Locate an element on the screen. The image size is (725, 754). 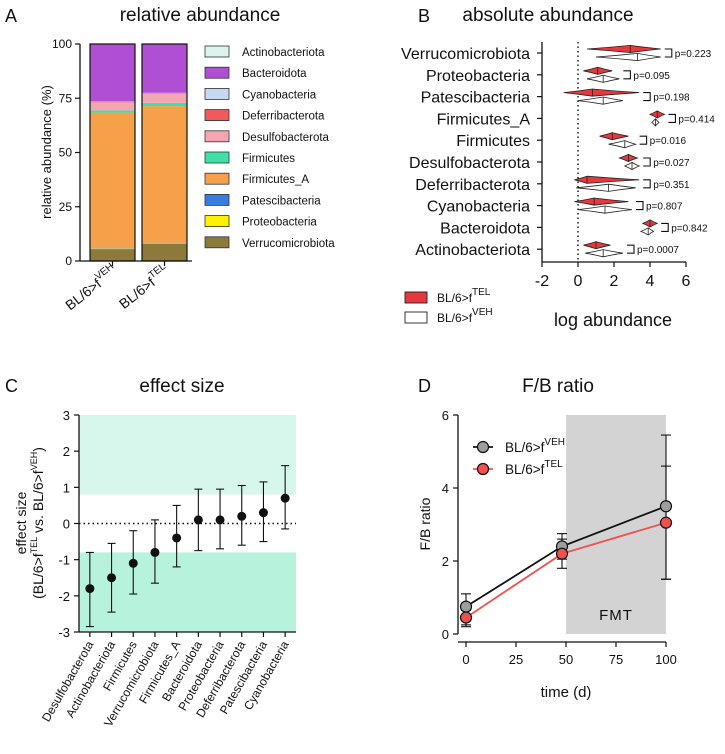
chart-a-legend-label: Deferribacterota is located at coordinates (283, 117).